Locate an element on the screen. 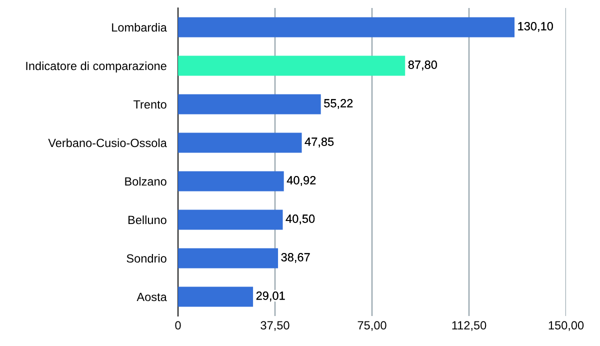 Image resolution: width=600 pixels, height=346 pixels. x-tick-label: 0 is located at coordinates (178, 325).